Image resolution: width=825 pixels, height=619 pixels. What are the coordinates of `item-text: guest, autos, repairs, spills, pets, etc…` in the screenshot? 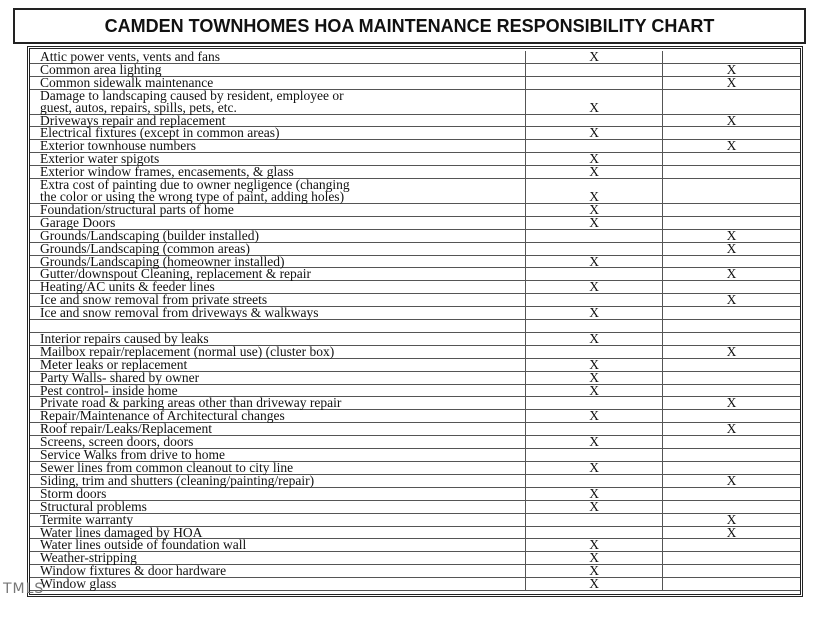 It's located at (138, 107).